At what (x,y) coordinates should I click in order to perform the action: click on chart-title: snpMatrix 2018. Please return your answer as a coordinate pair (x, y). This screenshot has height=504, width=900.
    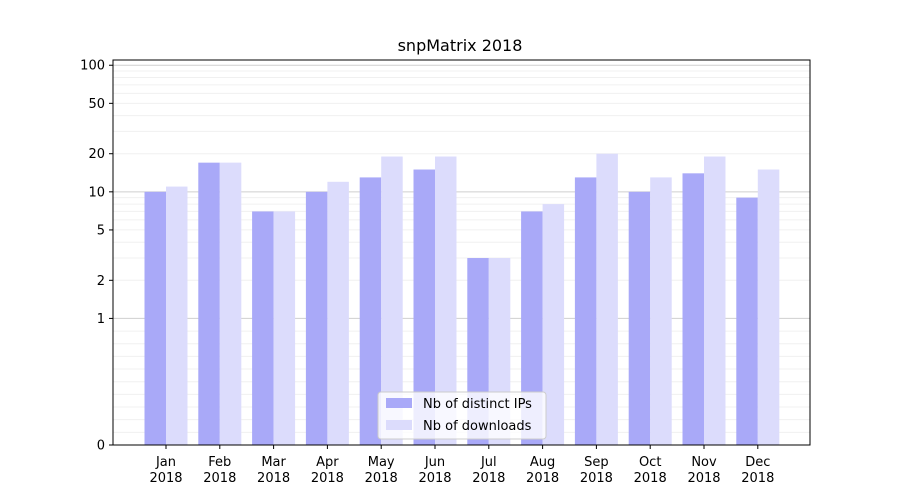
    Looking at the image, I should click on (460, 45).